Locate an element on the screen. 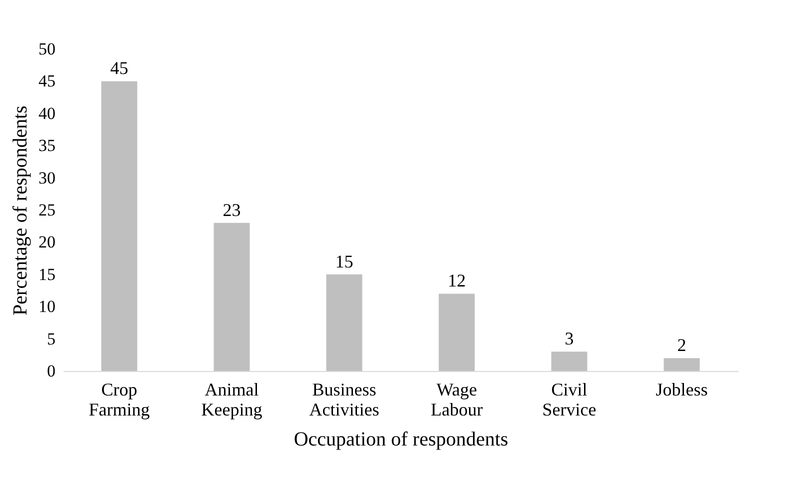 The image size is (806, 482). x-tick-label: Animal Keeping is located at coordinates (231, 400).